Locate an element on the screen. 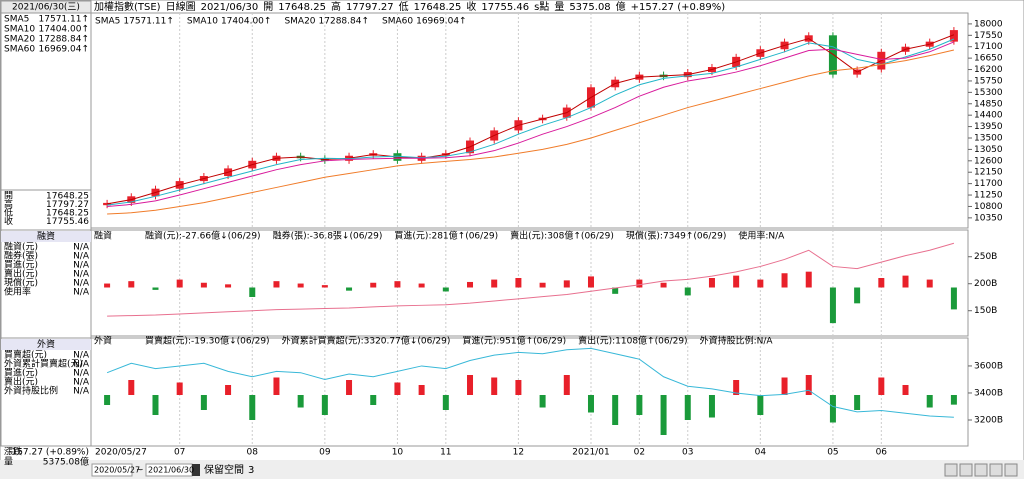 The width and height of the screenshot is (1024, 479). side-value: 17755.46 is located at coordinates (67, 222).